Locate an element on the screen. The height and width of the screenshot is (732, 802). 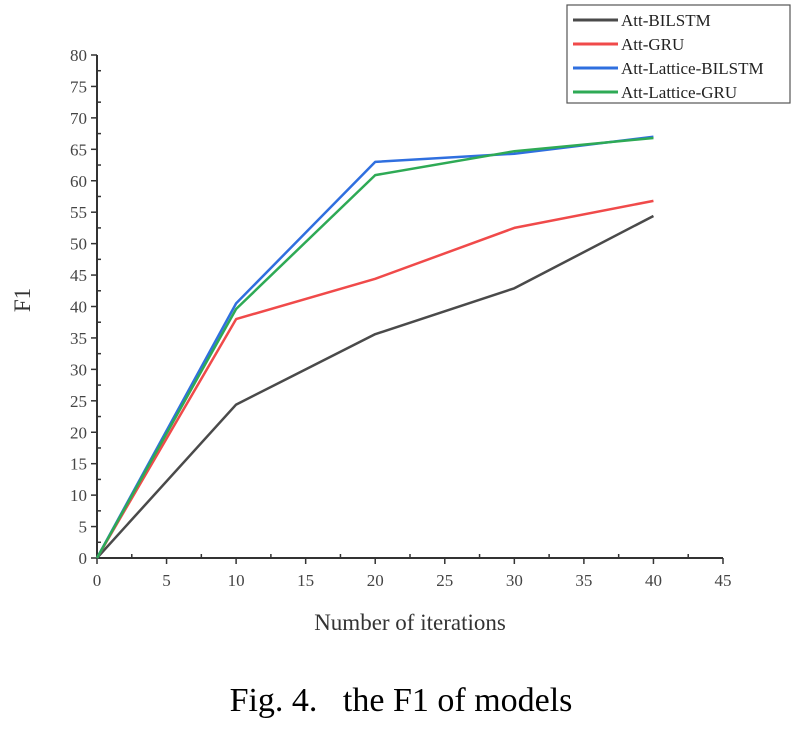
x-tick-label: 15 is located at coordinates (305, 580).